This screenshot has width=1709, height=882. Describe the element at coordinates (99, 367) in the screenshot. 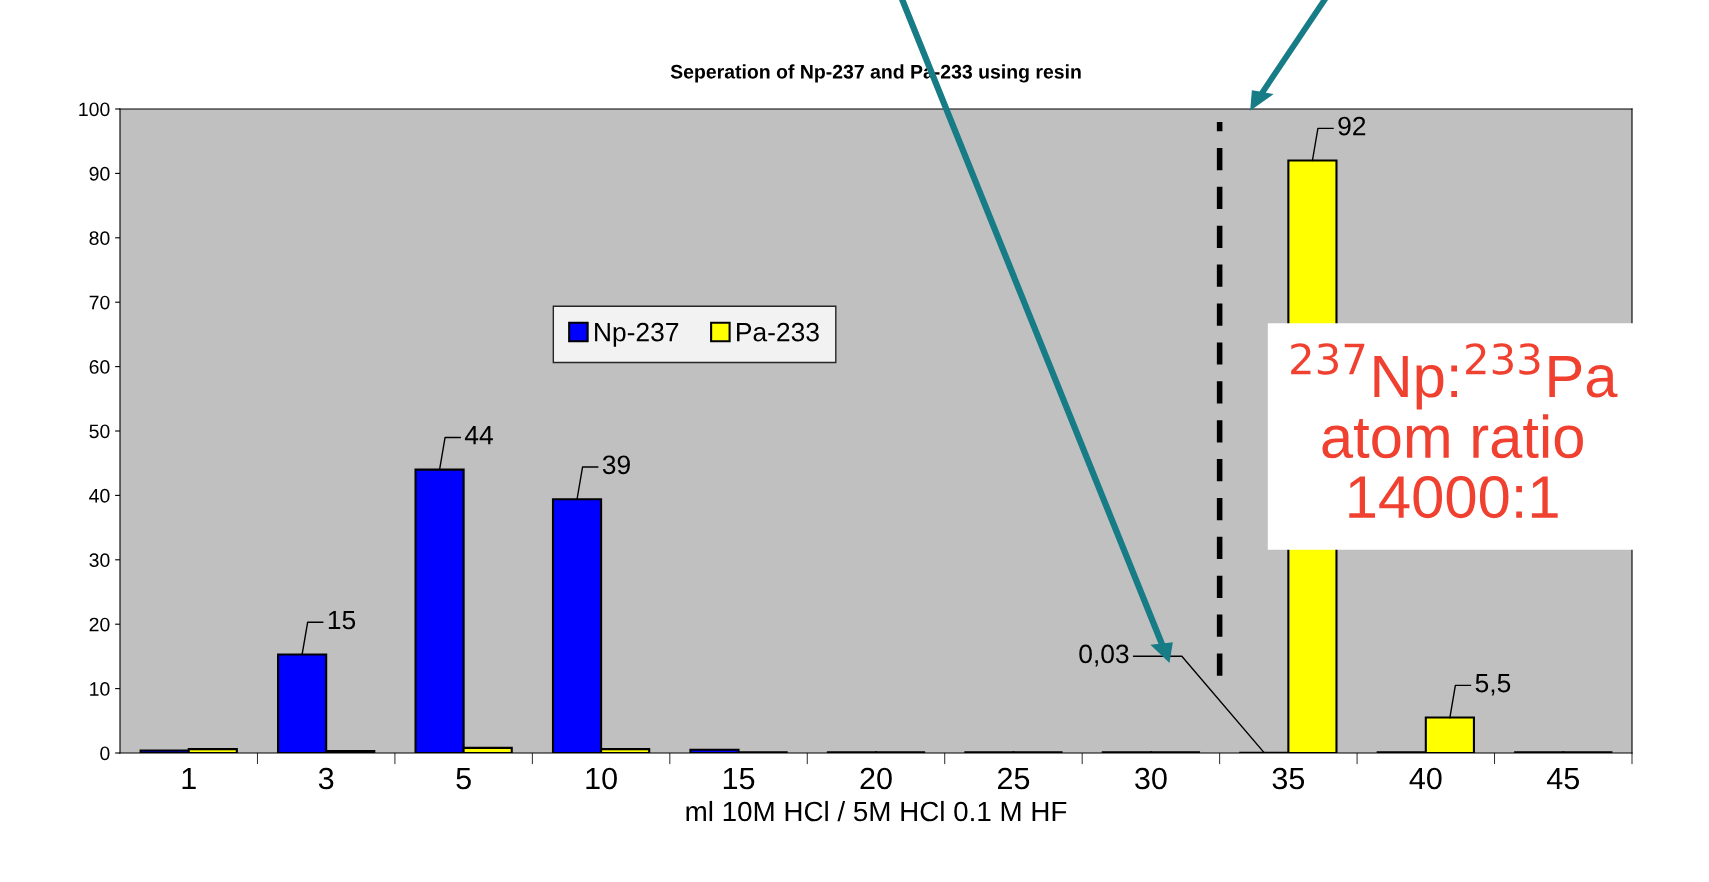

I see `y-tick-label: 60` at that location.